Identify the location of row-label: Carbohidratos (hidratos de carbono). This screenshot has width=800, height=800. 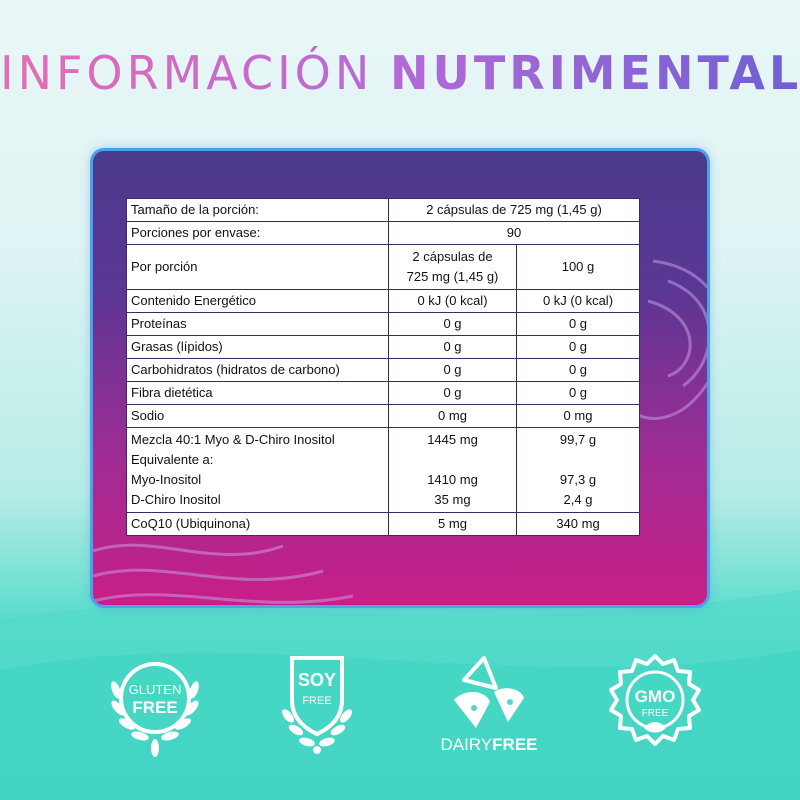
(257, 370).